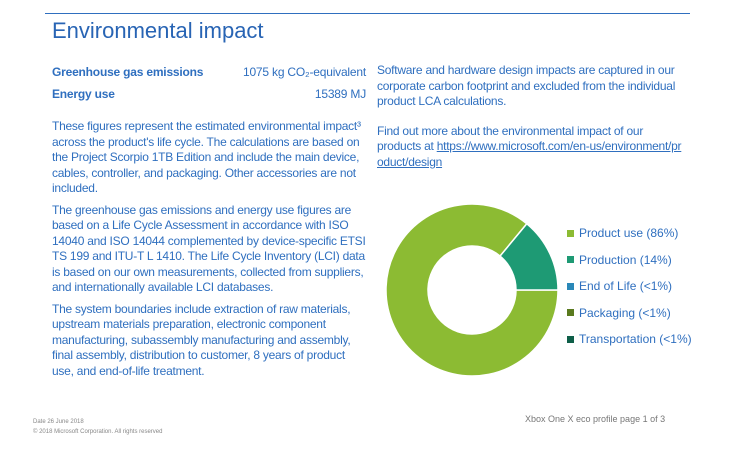  Describe the element at coordinates (472, 290) in the screenshot. I see `donut-slice-product-use` at that location.